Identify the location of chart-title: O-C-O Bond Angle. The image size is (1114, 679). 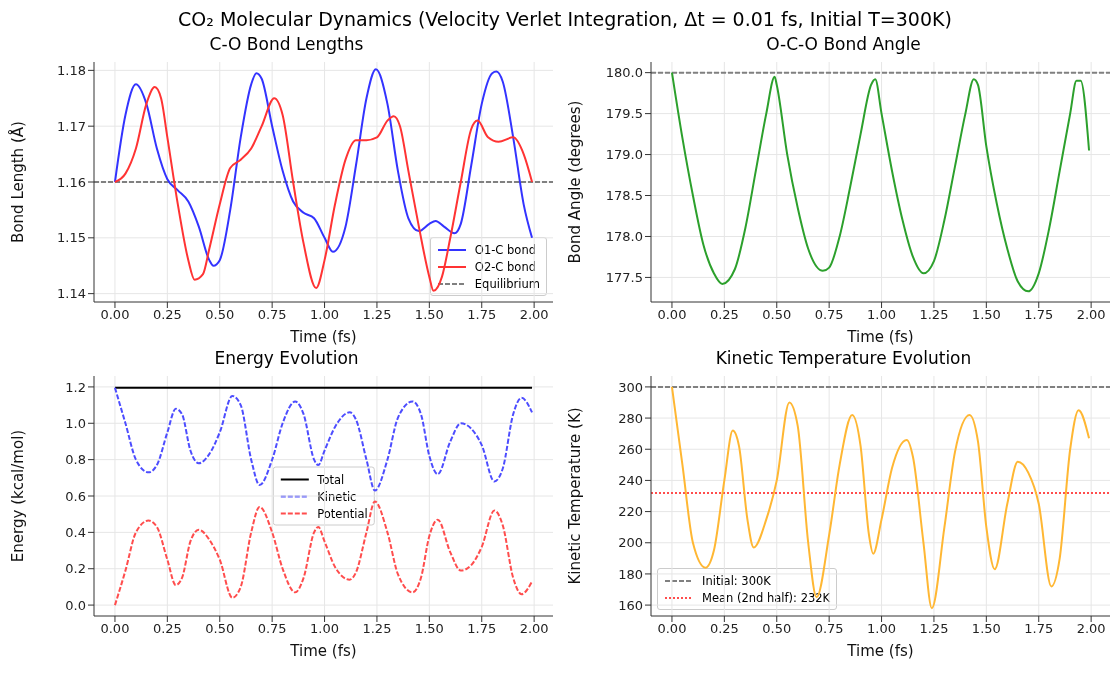
(843, 45).